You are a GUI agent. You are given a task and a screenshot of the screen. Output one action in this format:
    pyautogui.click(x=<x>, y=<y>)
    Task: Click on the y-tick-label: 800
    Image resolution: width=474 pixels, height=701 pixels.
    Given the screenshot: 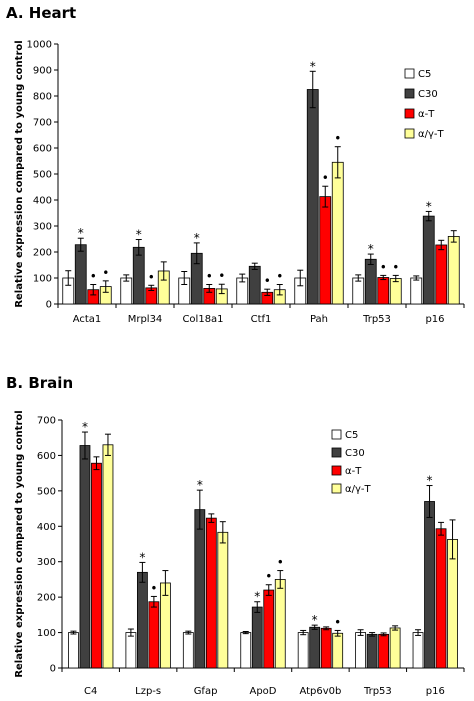 What is the action you would take?
    pyautogui.click(x=42, y=97)
    